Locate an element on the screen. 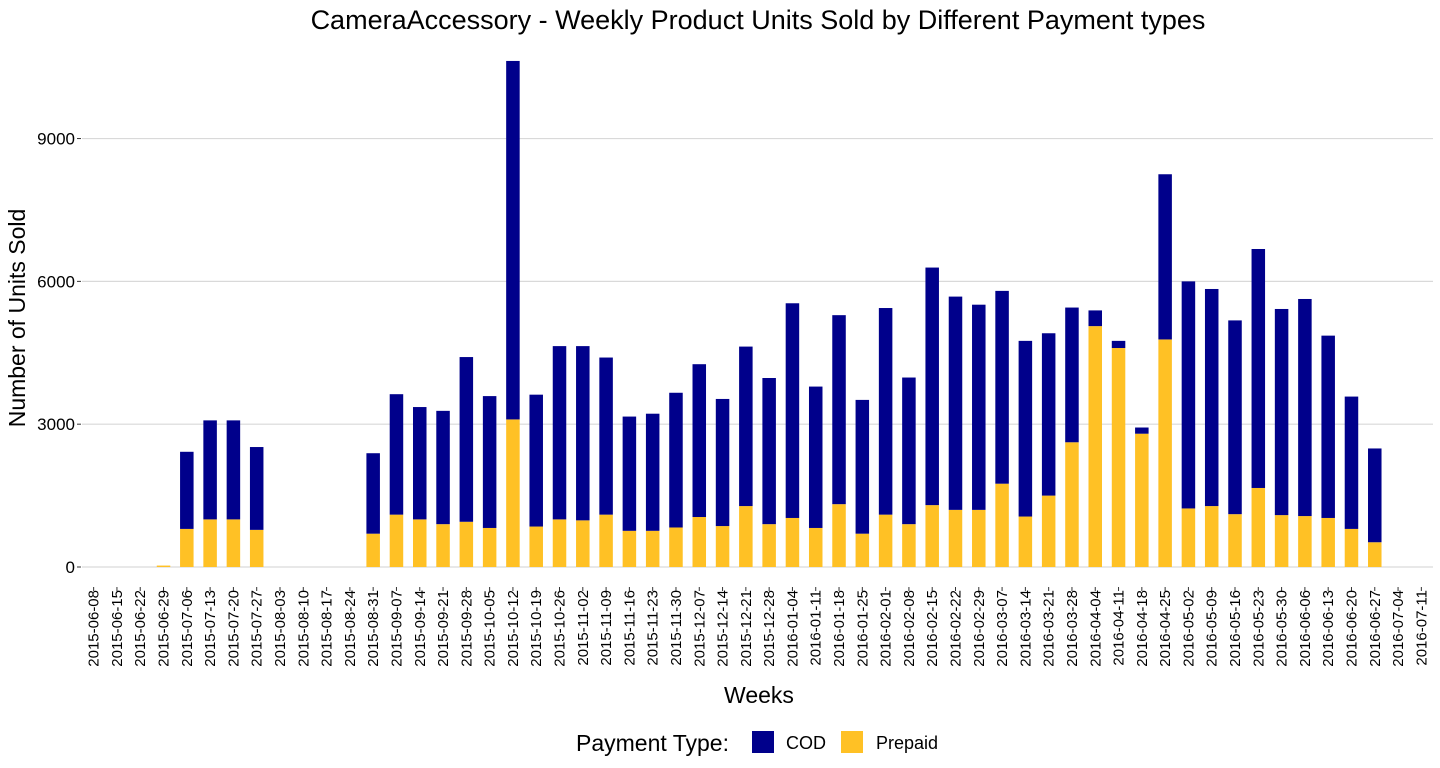  x-tick-label: 2016-07-11 is located at coordinates (1421, 628).